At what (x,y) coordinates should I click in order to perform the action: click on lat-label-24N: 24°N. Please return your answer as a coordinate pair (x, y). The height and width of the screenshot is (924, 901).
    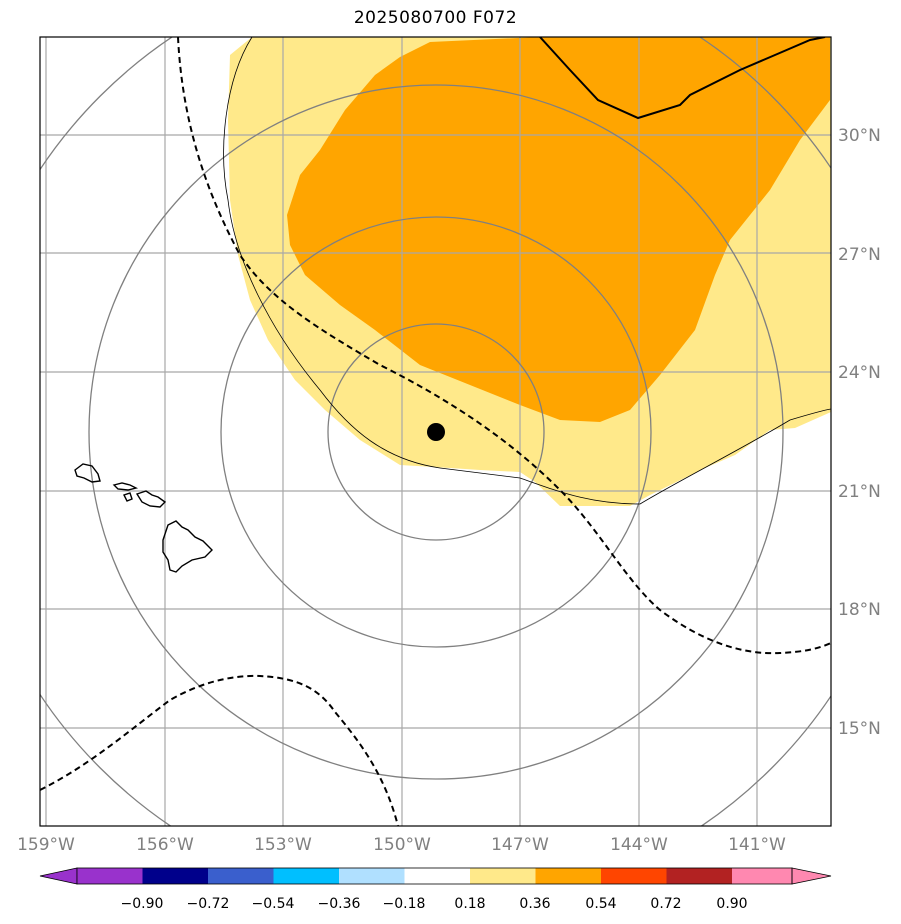
    Looking at the image, I should click on (859, 373).